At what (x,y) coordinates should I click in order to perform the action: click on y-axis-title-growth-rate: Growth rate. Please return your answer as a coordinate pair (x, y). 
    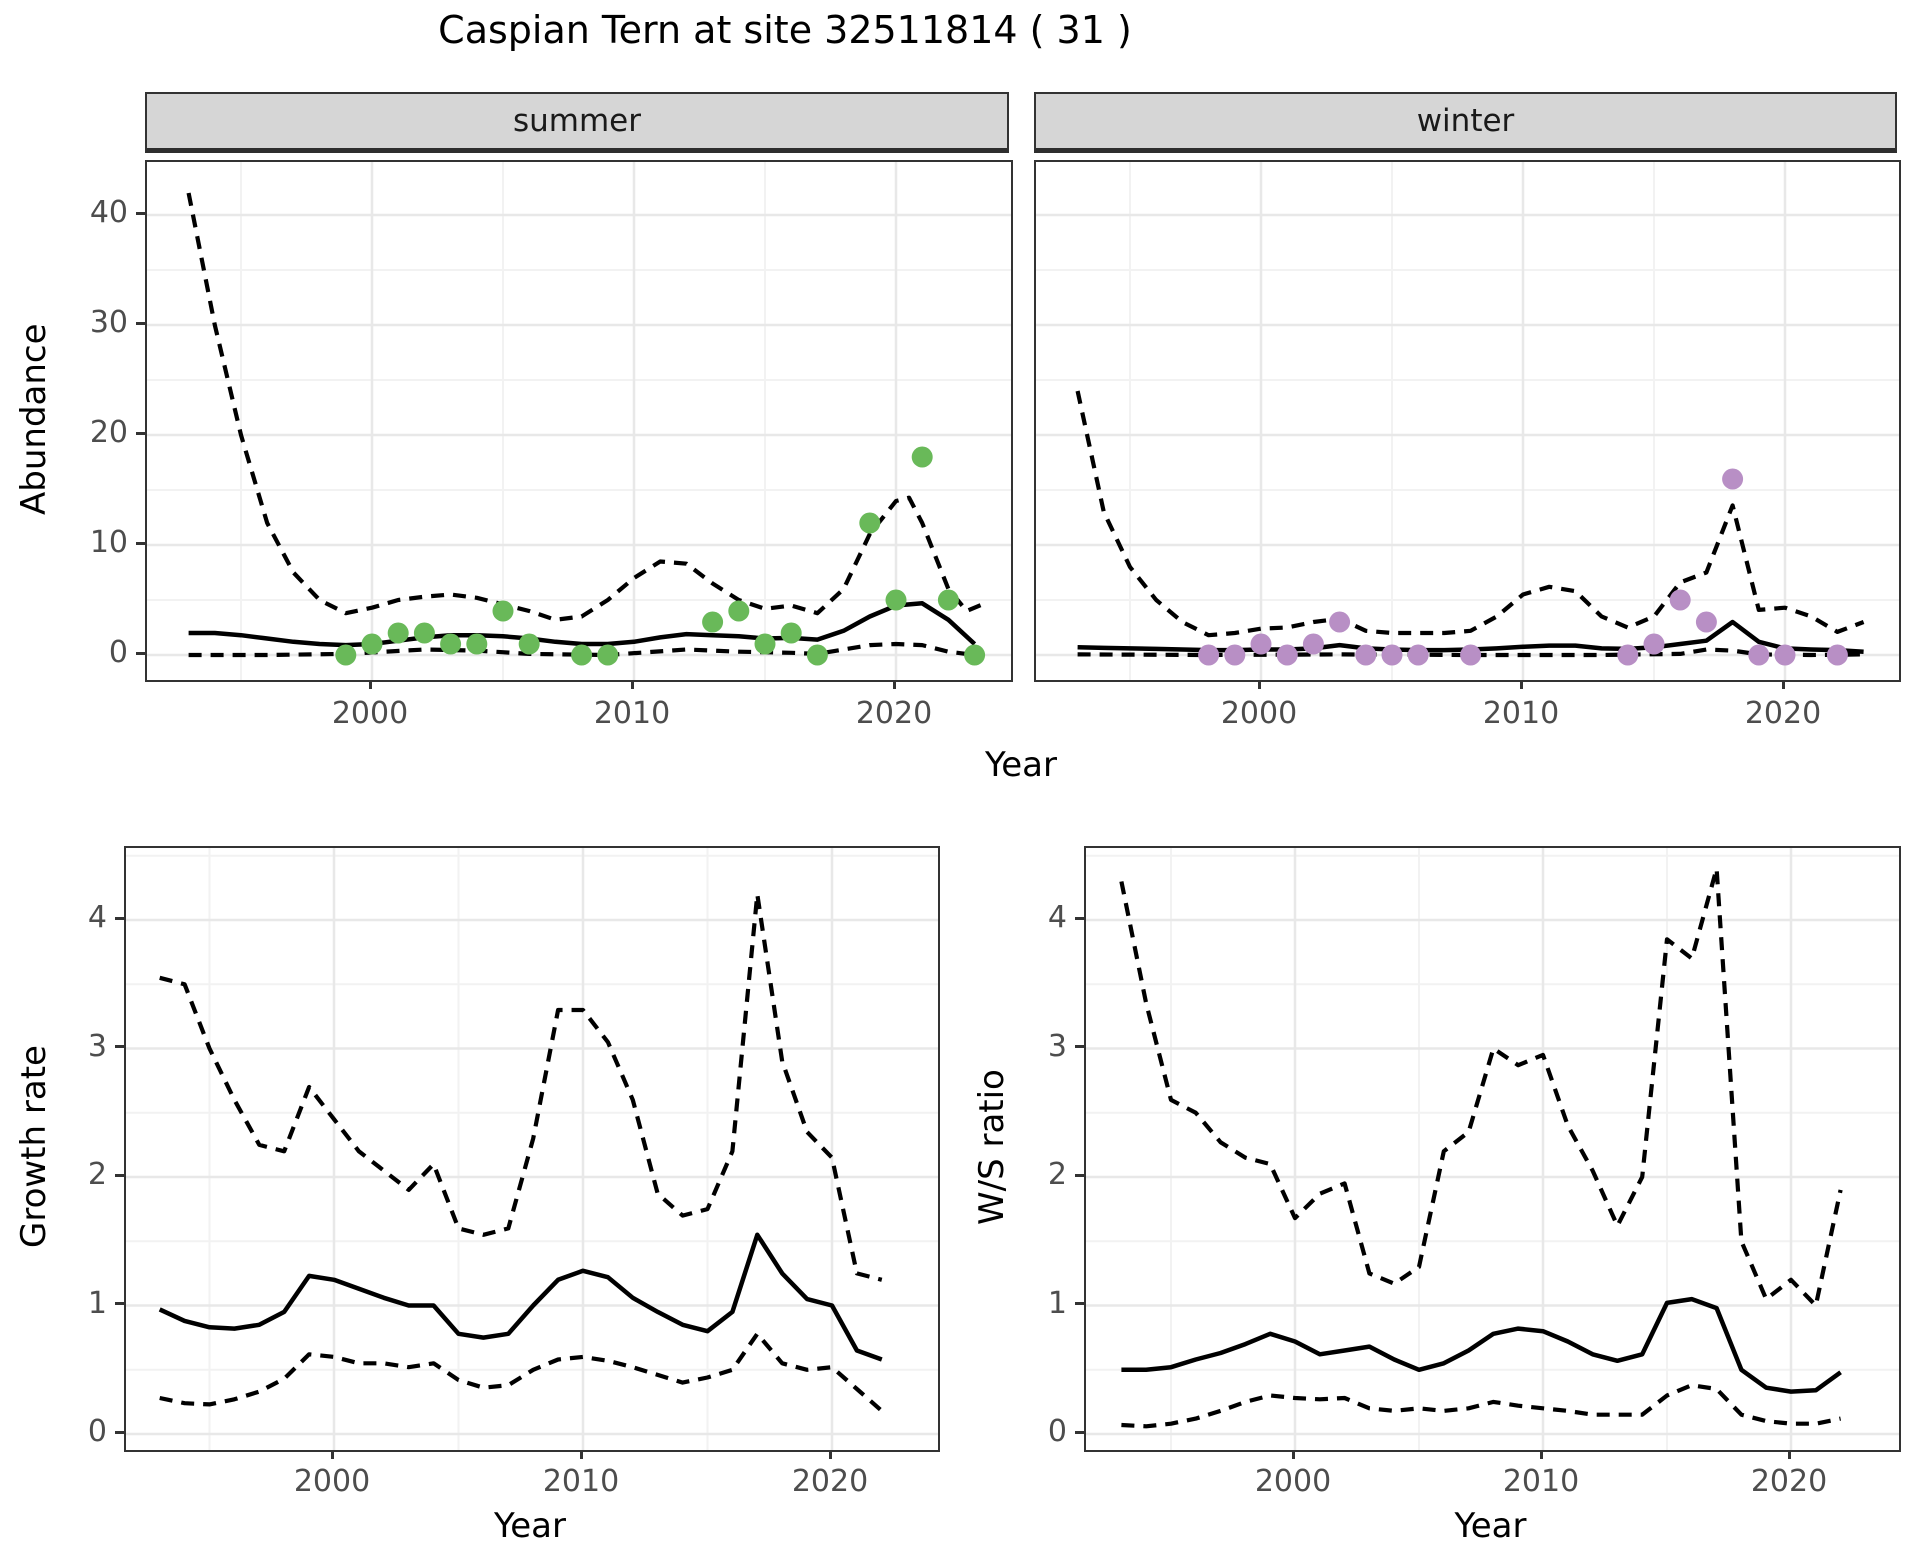
    Looking at the image, I should click on (34, 1147).